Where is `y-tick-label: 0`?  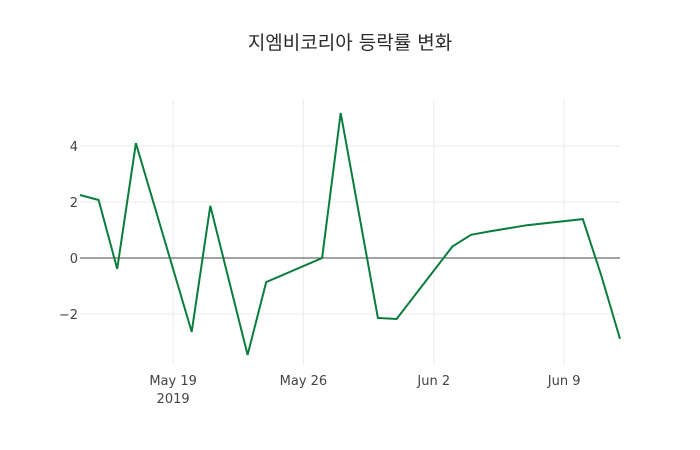
y-tick-label: 0 is located at coordinates (74, 259).